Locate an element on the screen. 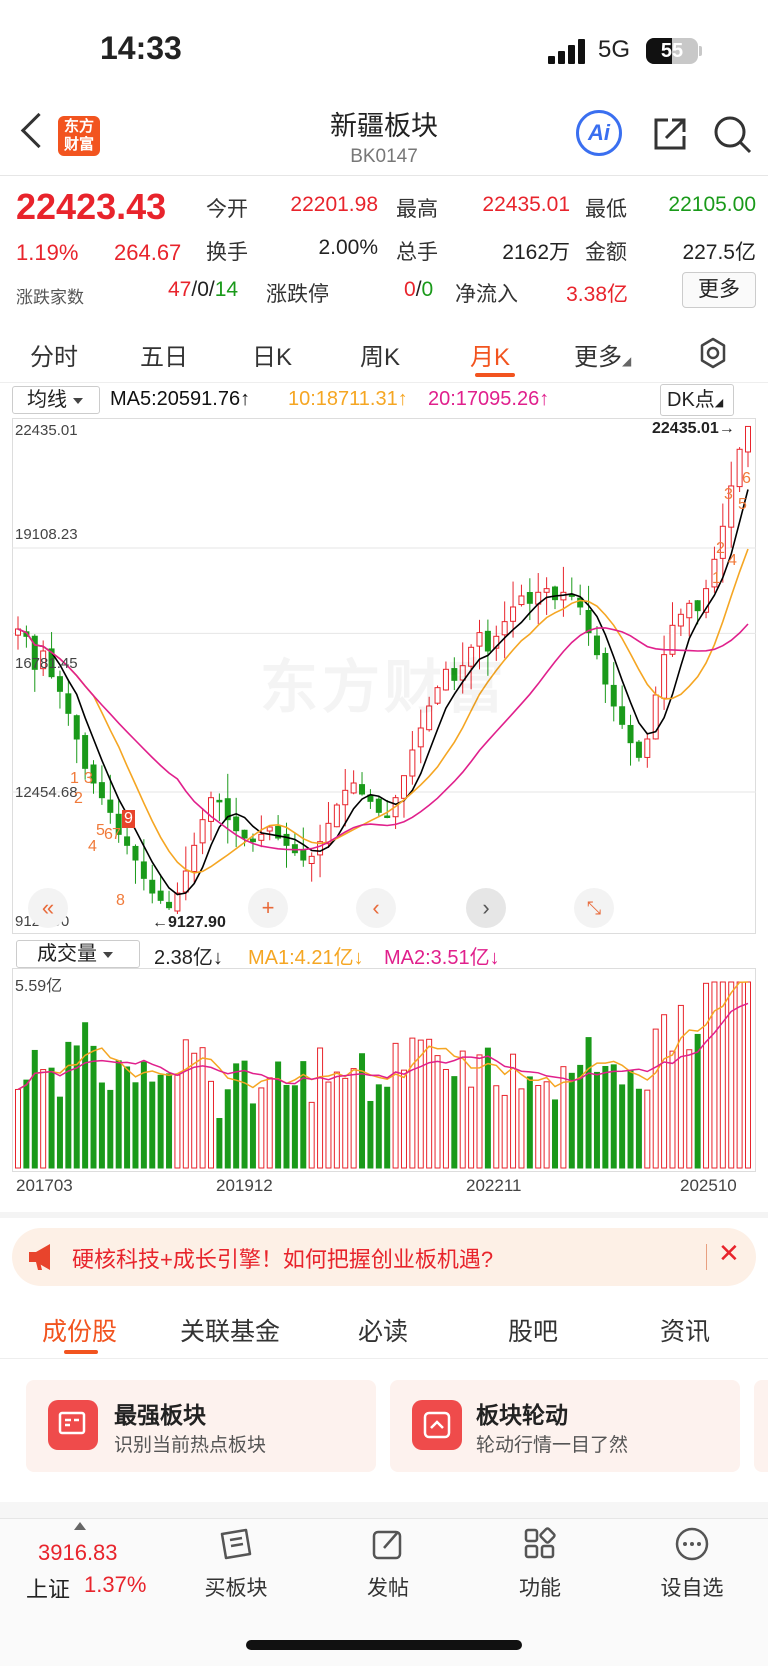  seq-mark: 7 is located at coordinates (116, 834).